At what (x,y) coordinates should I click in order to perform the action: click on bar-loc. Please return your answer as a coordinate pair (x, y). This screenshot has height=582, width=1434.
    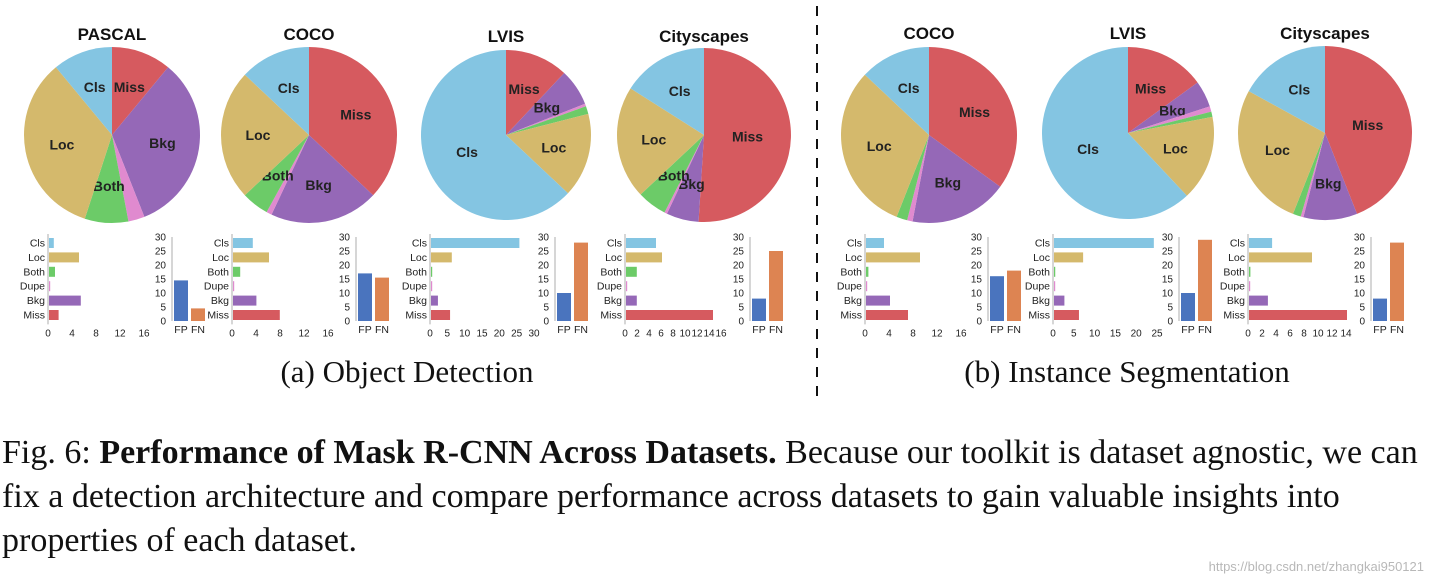
    Looking at the image, I should click on (441, 257).